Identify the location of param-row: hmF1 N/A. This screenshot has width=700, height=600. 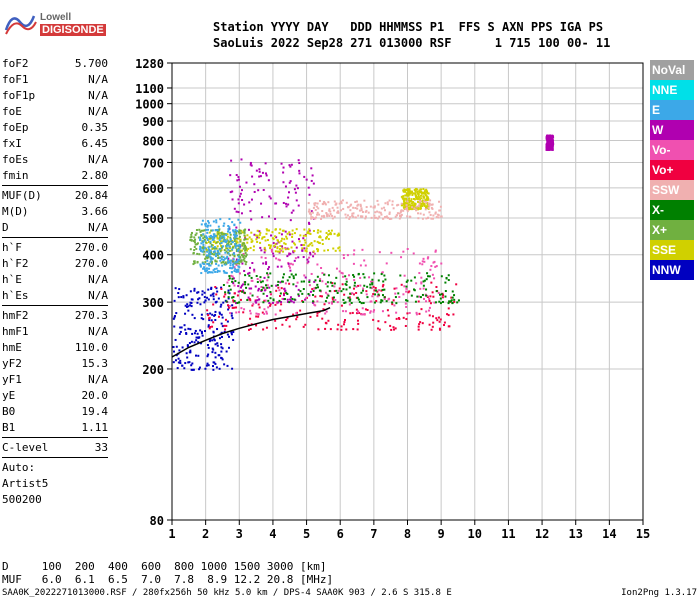
(55, 332).